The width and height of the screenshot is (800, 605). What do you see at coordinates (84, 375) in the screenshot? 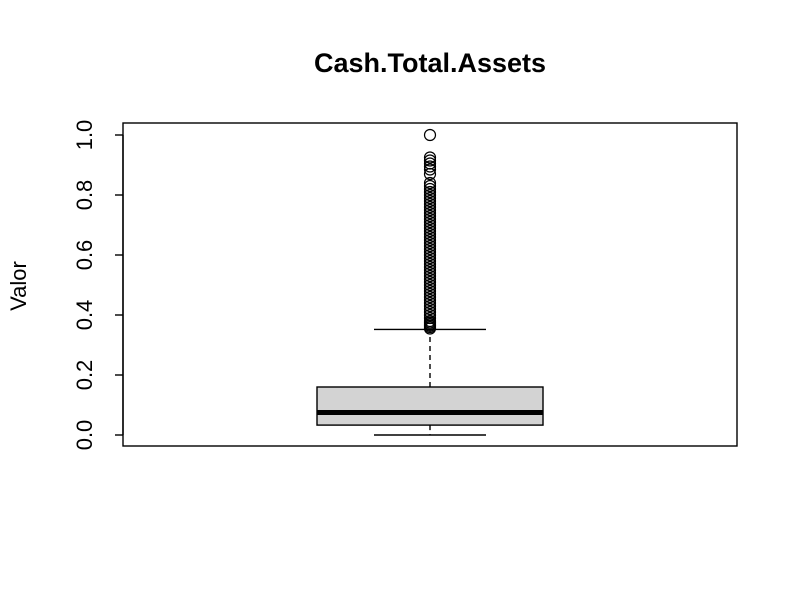
I see `y-tick-label: 0.2` at bounding box center [84, 375].